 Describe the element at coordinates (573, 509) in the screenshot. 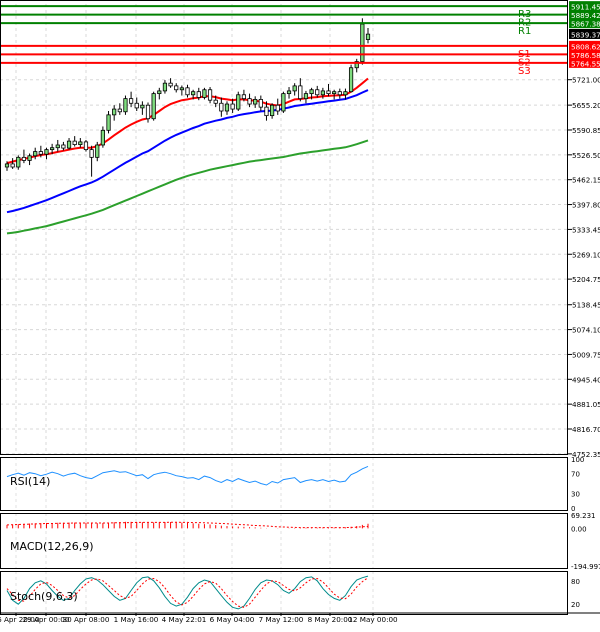

I see `rsi-tick-label: 0` at that location.